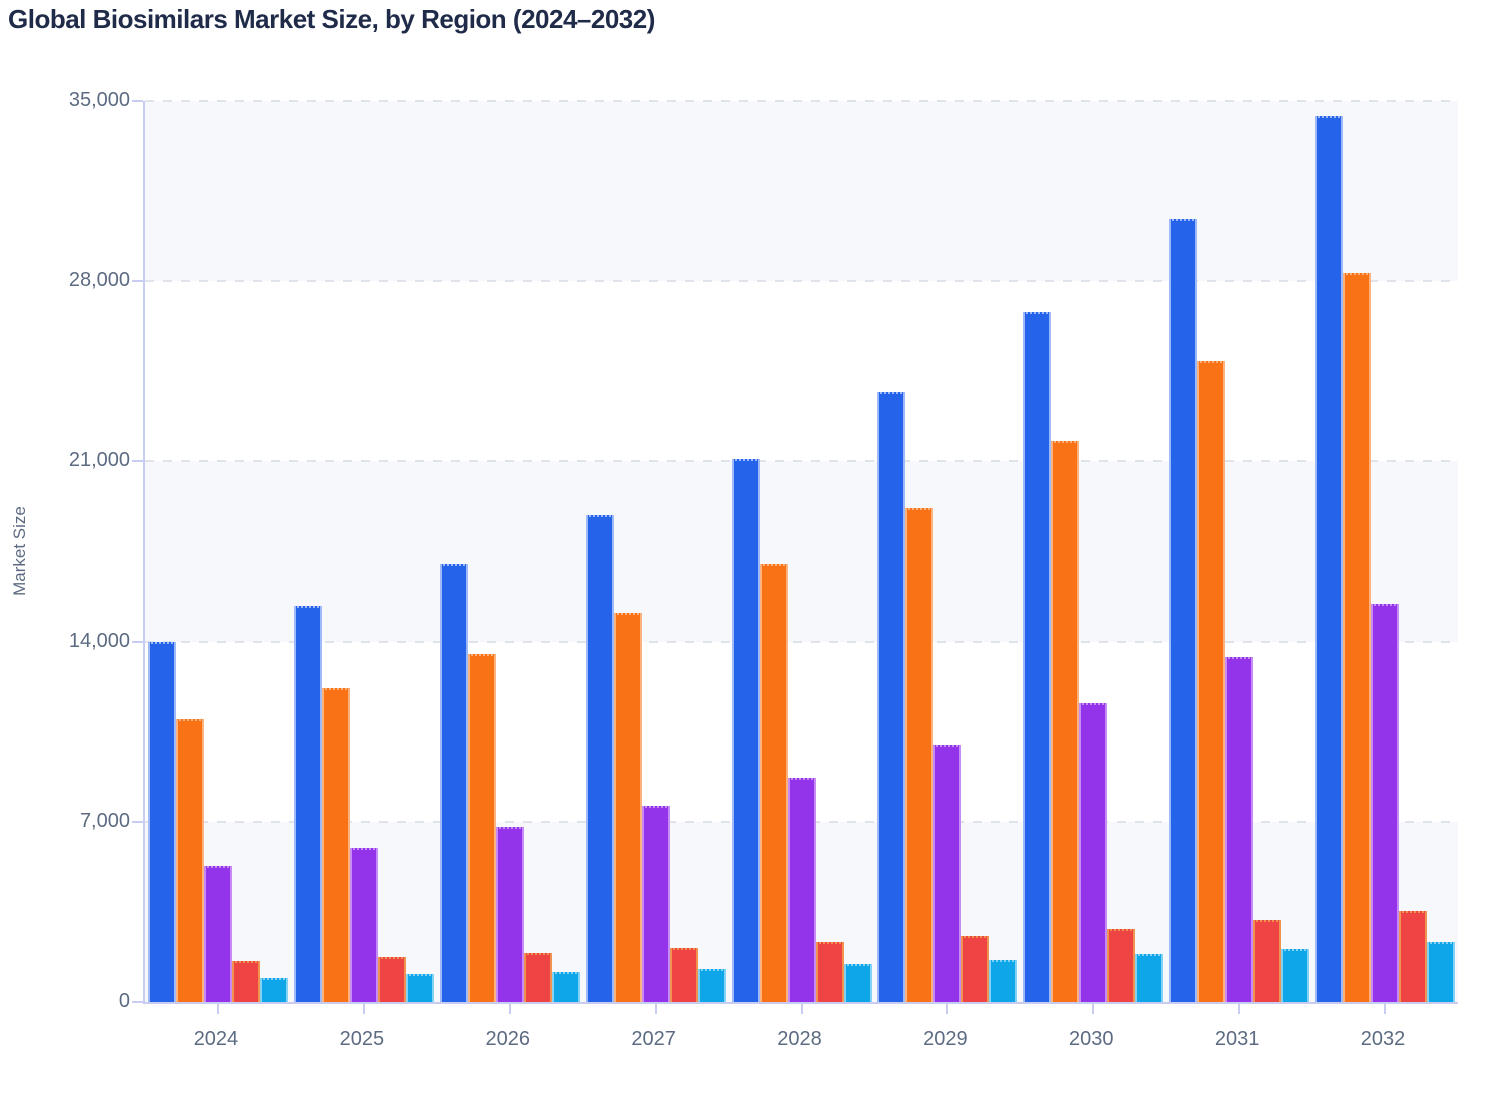  I want to click on bar-2027-purple, so click(655, 904).